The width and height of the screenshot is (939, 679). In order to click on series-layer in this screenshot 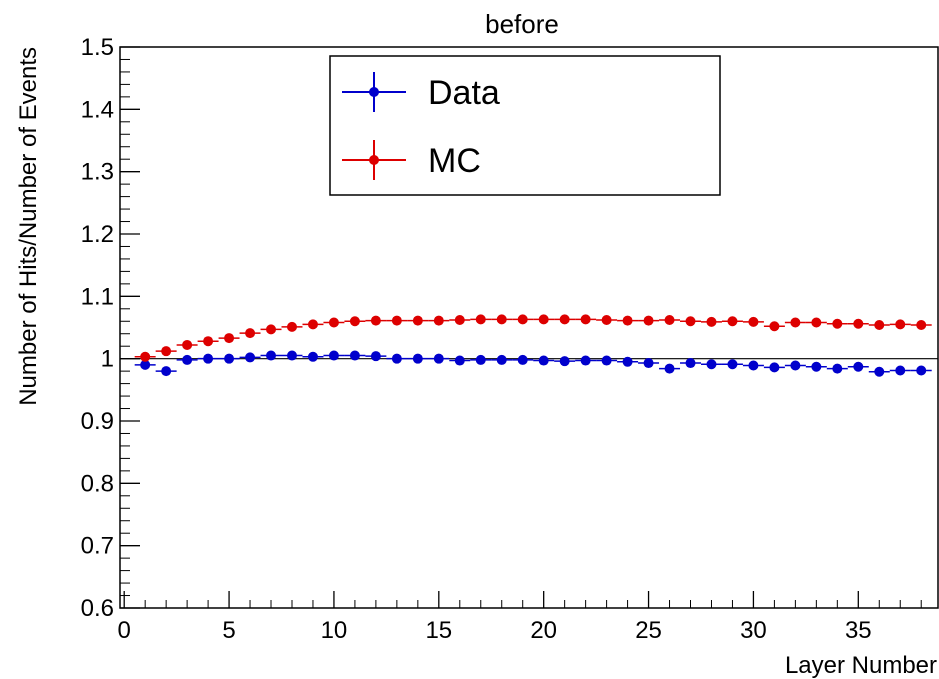, I will do `click(533, 345)`.